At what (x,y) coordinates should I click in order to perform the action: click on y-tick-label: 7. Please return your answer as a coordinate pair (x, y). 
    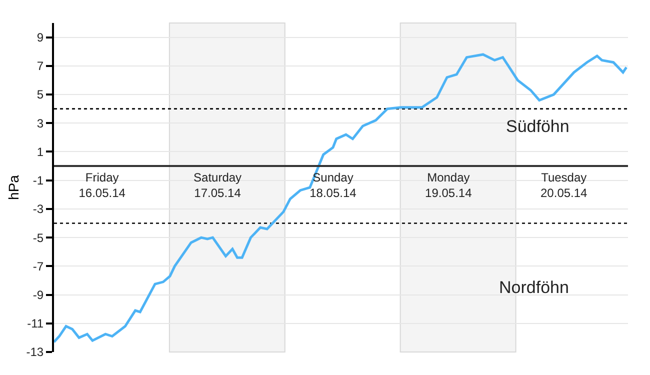
    Looking at the image, I should click on (40, 66).